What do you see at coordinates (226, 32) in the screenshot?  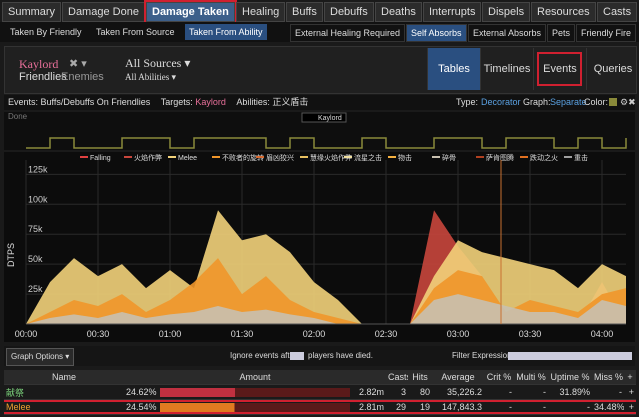 I see `subtab: Taken From Ability` at bounding box center [226, 32].